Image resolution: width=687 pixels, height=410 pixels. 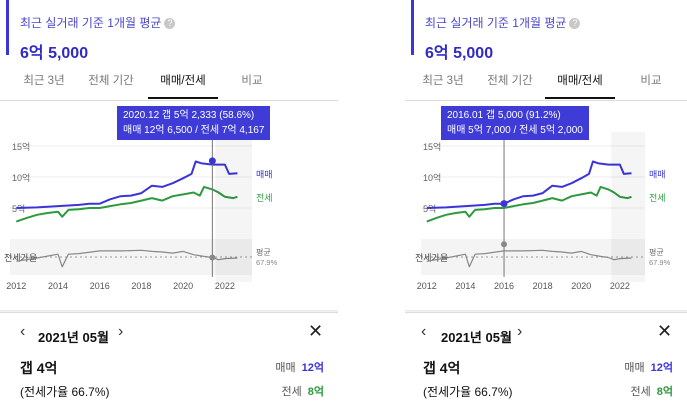 I want to click on tooltip-line-1: 2016.01 갭 5,000 (91.2%), so click(x=504, y=115).